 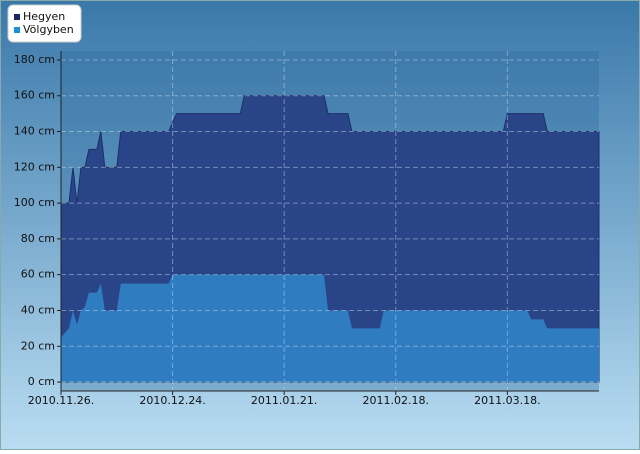 What do you see at coordinates (48, 29) in the screenshot?
I see `legend-label: Völgyben` at bounding box center [48, 29].